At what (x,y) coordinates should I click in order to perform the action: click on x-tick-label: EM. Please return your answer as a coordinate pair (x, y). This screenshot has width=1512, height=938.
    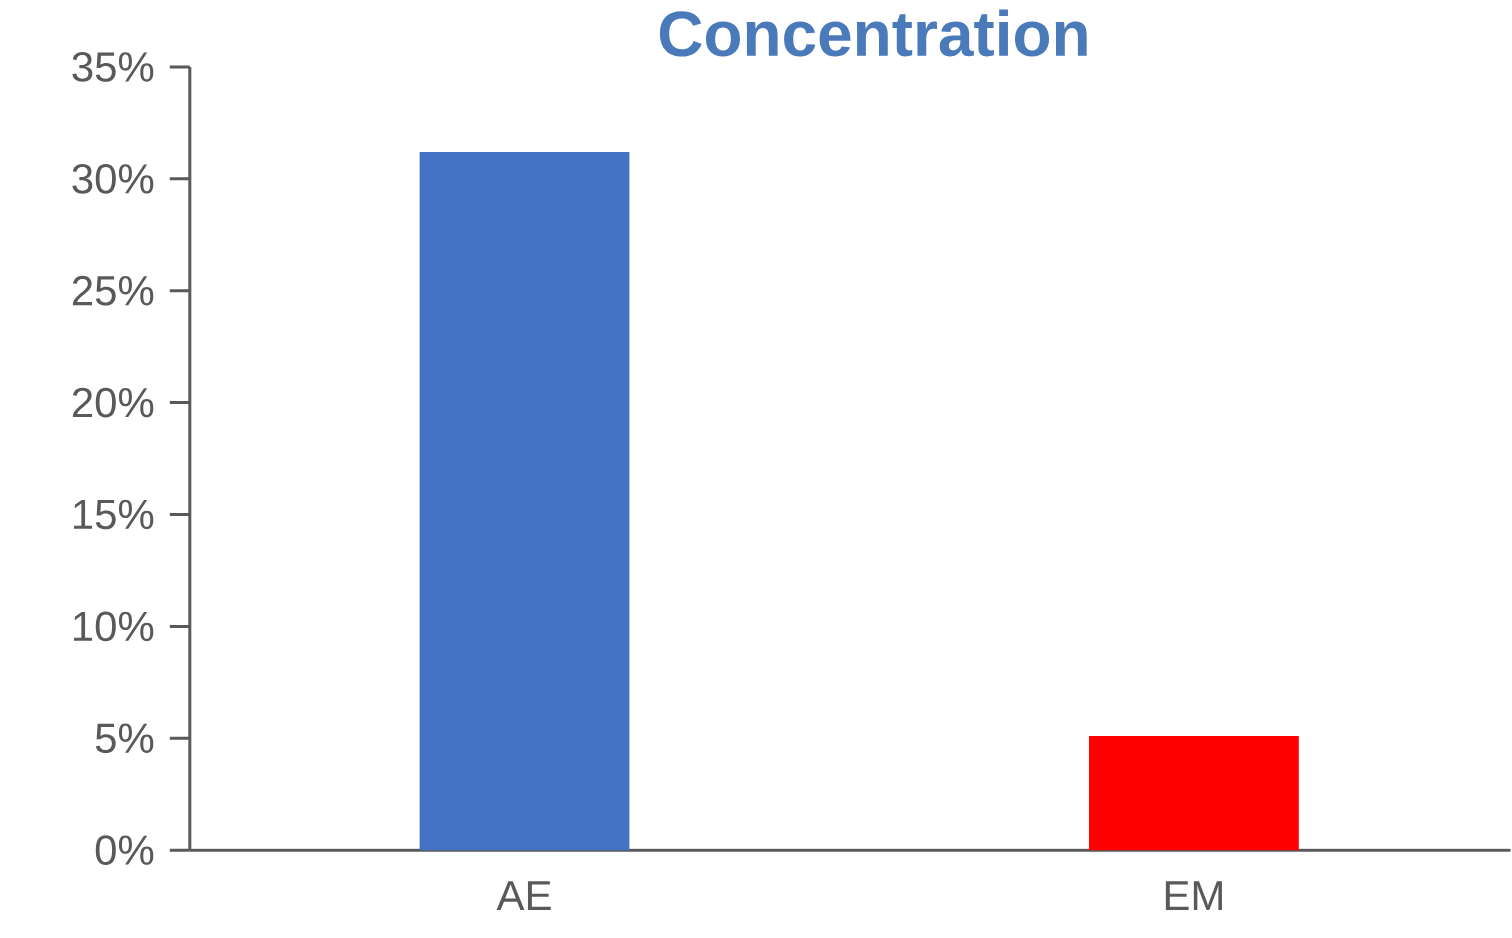
    Looking at the image, I should click on (1193, 896).